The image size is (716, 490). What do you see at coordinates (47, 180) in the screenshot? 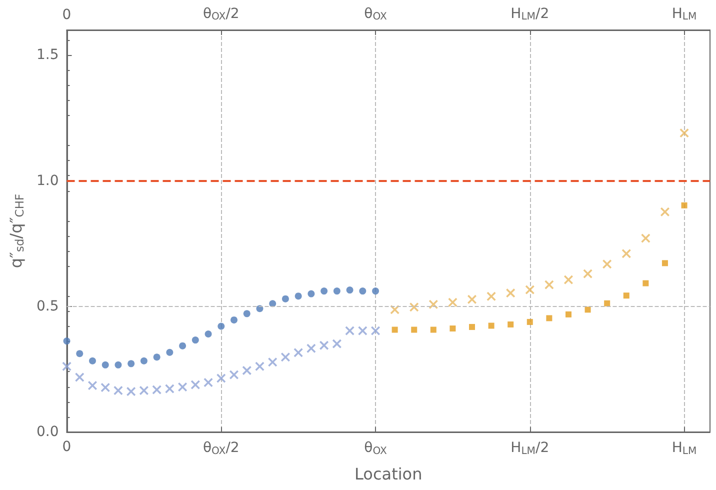
I see `y-tick-label: 1.0` at bounding box center [47, 180].